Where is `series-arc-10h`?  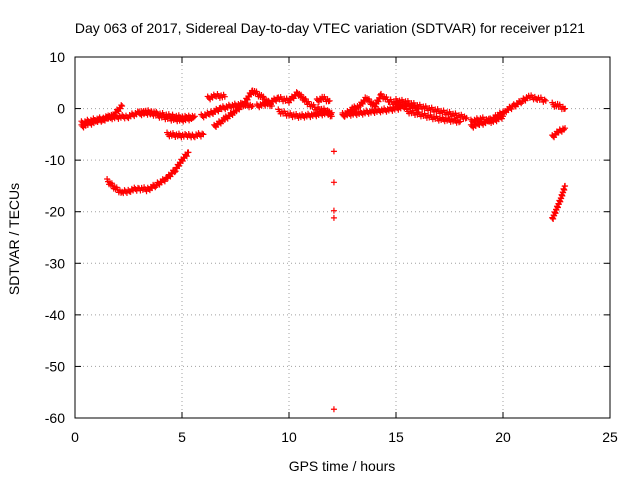 series-arc-10h is located at coordinates (305, 113).